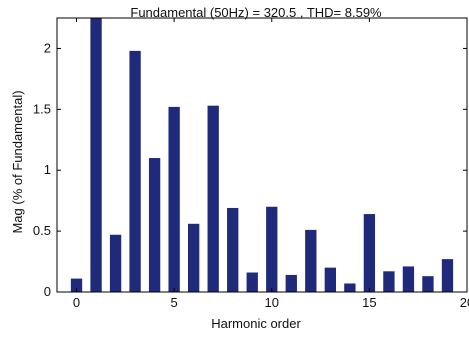 Image resolution: width=469 pixels, height=341 pixels. What do you see at coordinates (42, 230) in the screenshot?
I see `y-tick-label-0.5: 0.5` at bounding box center [42, 230].